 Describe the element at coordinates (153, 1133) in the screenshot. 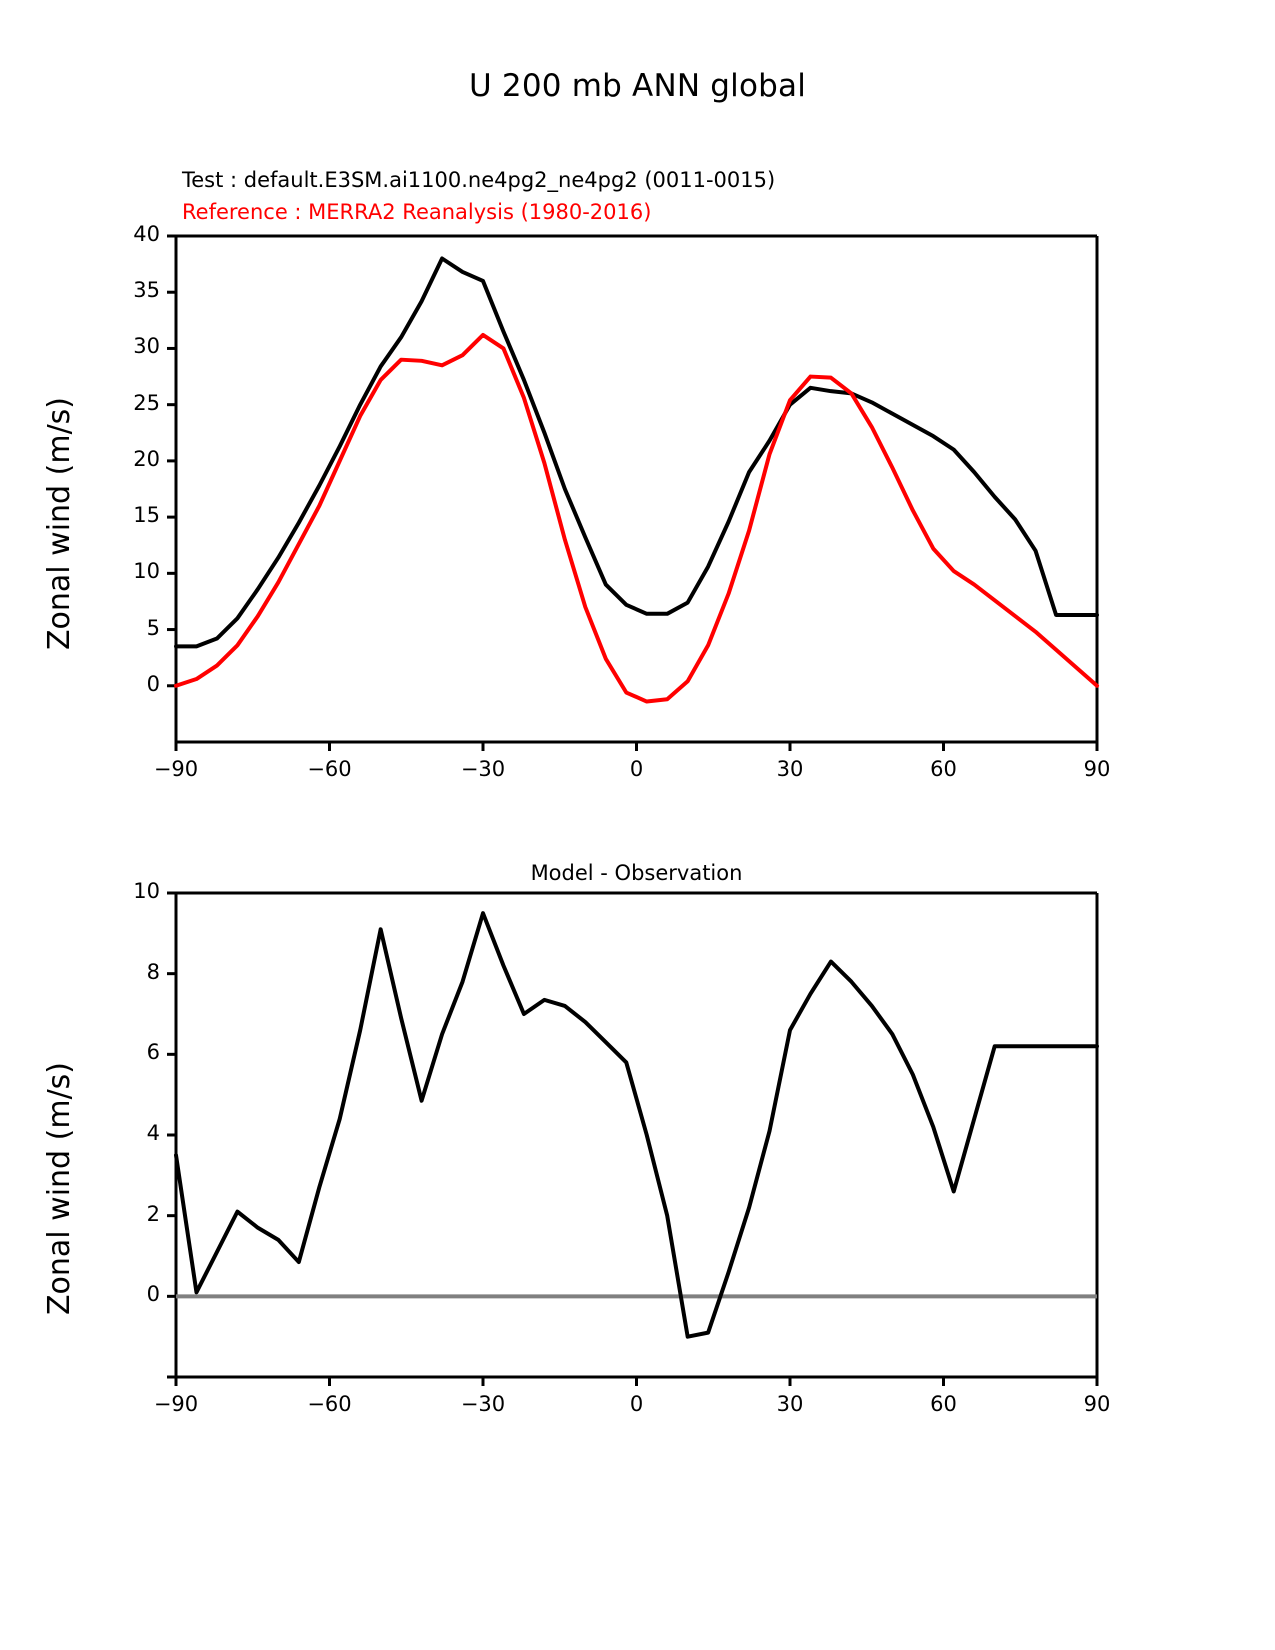

I see `ytick-label: 4` at that location.